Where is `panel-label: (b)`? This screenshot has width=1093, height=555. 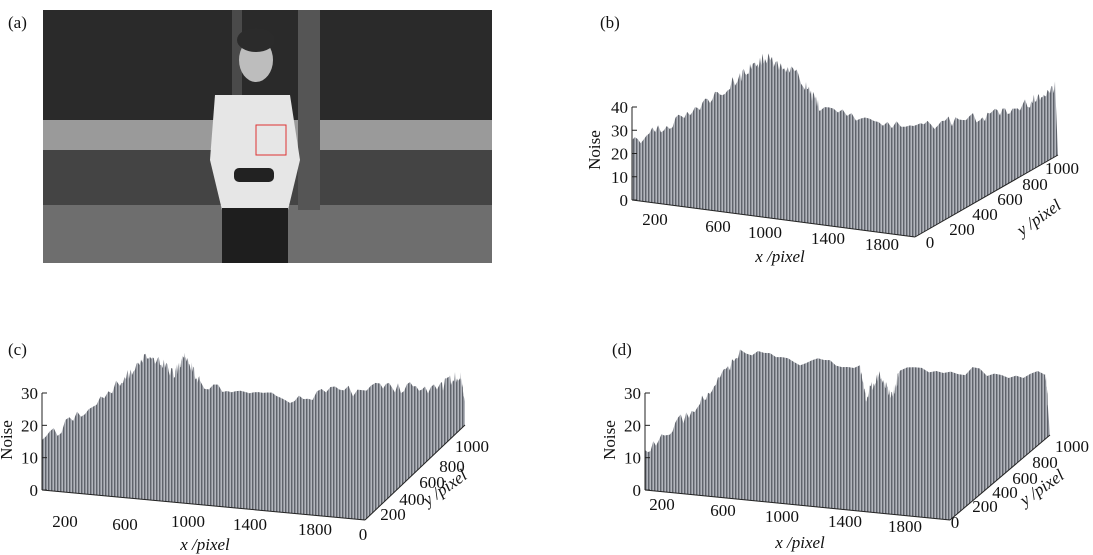
panel-label: (b) is located at coordinates (610, 22).